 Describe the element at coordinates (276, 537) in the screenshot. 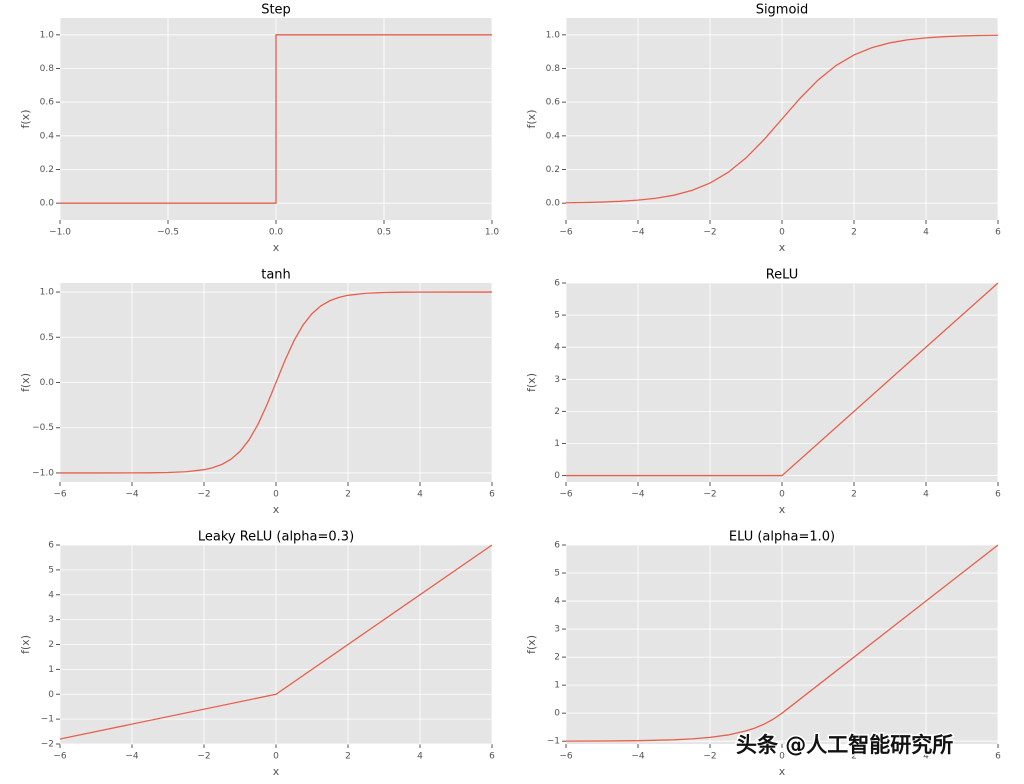

I see `chart-title: Leaky ReLU (alpha=0.3)` at that location.